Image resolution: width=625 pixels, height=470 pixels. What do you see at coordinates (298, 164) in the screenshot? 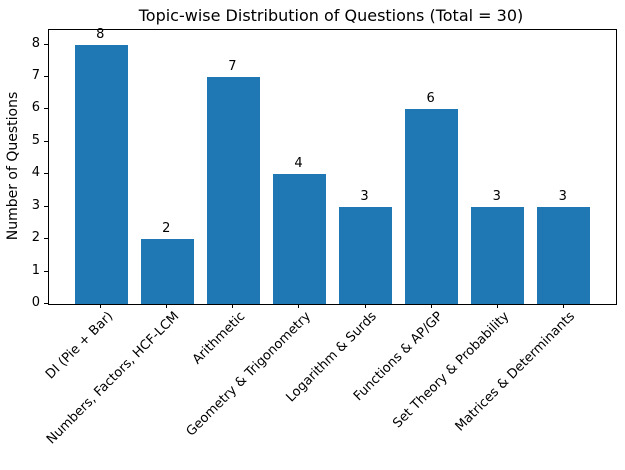
I see `bar-value-label: 4` at bounding box center [298, 164].